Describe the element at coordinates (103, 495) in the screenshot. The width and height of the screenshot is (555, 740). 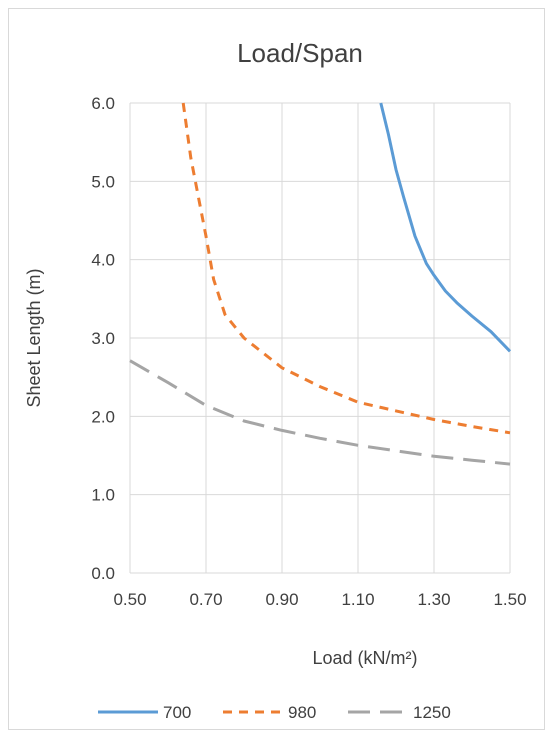
I see `y-tick-label: 1.0` at that location.